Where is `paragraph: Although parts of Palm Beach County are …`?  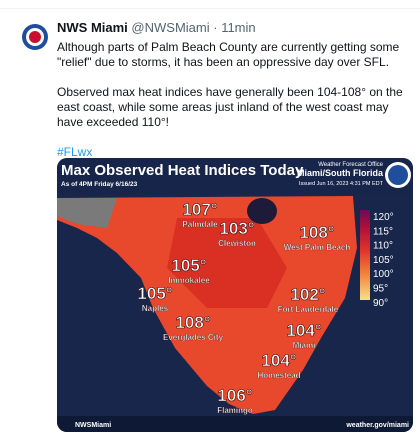
paragraph: Although parts of Palm Beach County are … is located at coordinates (228, 54).